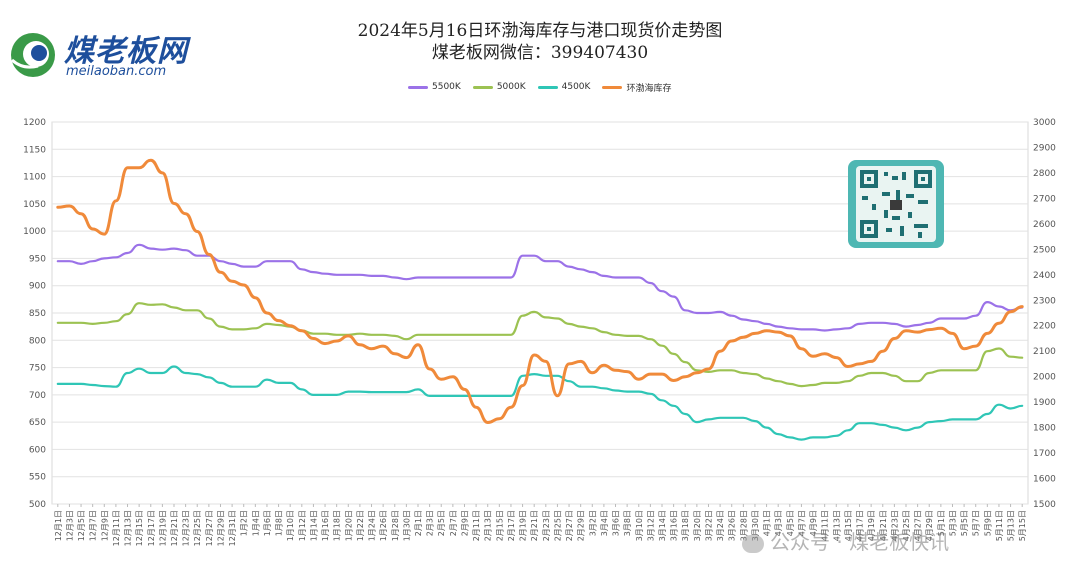 Image resolution: width=1080 pixels, height=580 pixels. I want to click on y-tick-label: 1050, so click(34, 205).